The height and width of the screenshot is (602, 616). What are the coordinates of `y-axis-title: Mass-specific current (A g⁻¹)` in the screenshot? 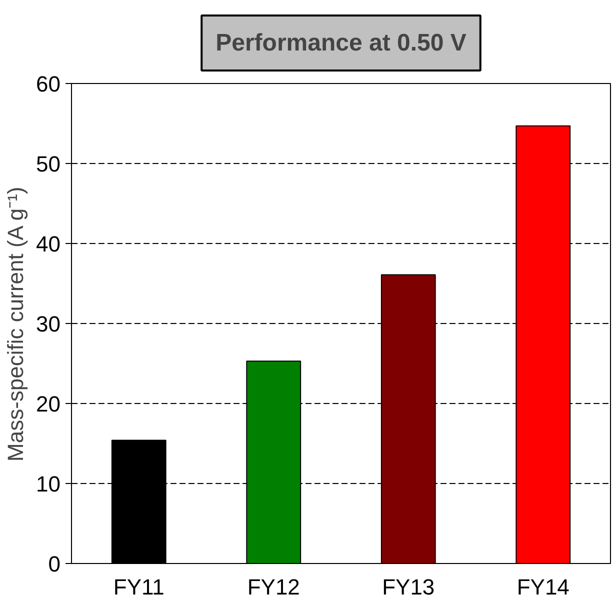 It's located at (15, 324).